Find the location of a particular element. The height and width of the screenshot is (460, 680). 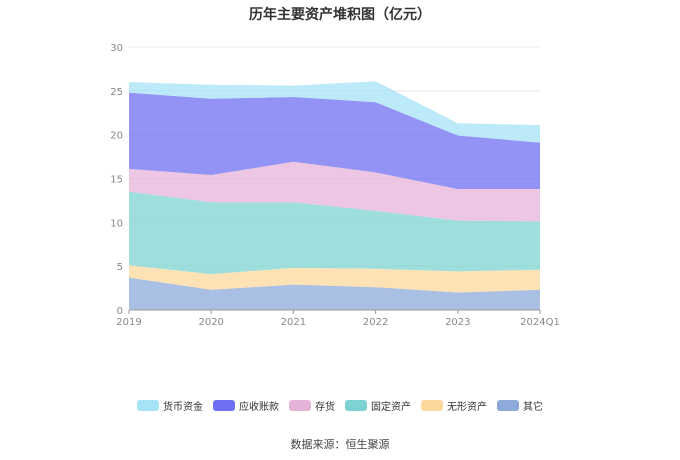

legend-label: 货币资金 is located at coordinates (183, 407).